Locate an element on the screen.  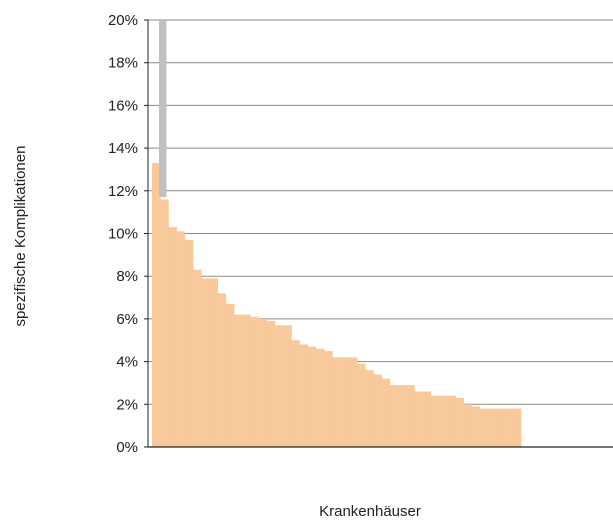
y-axis-title: spezifische Komplikationen is located at coordinates (20, 236).